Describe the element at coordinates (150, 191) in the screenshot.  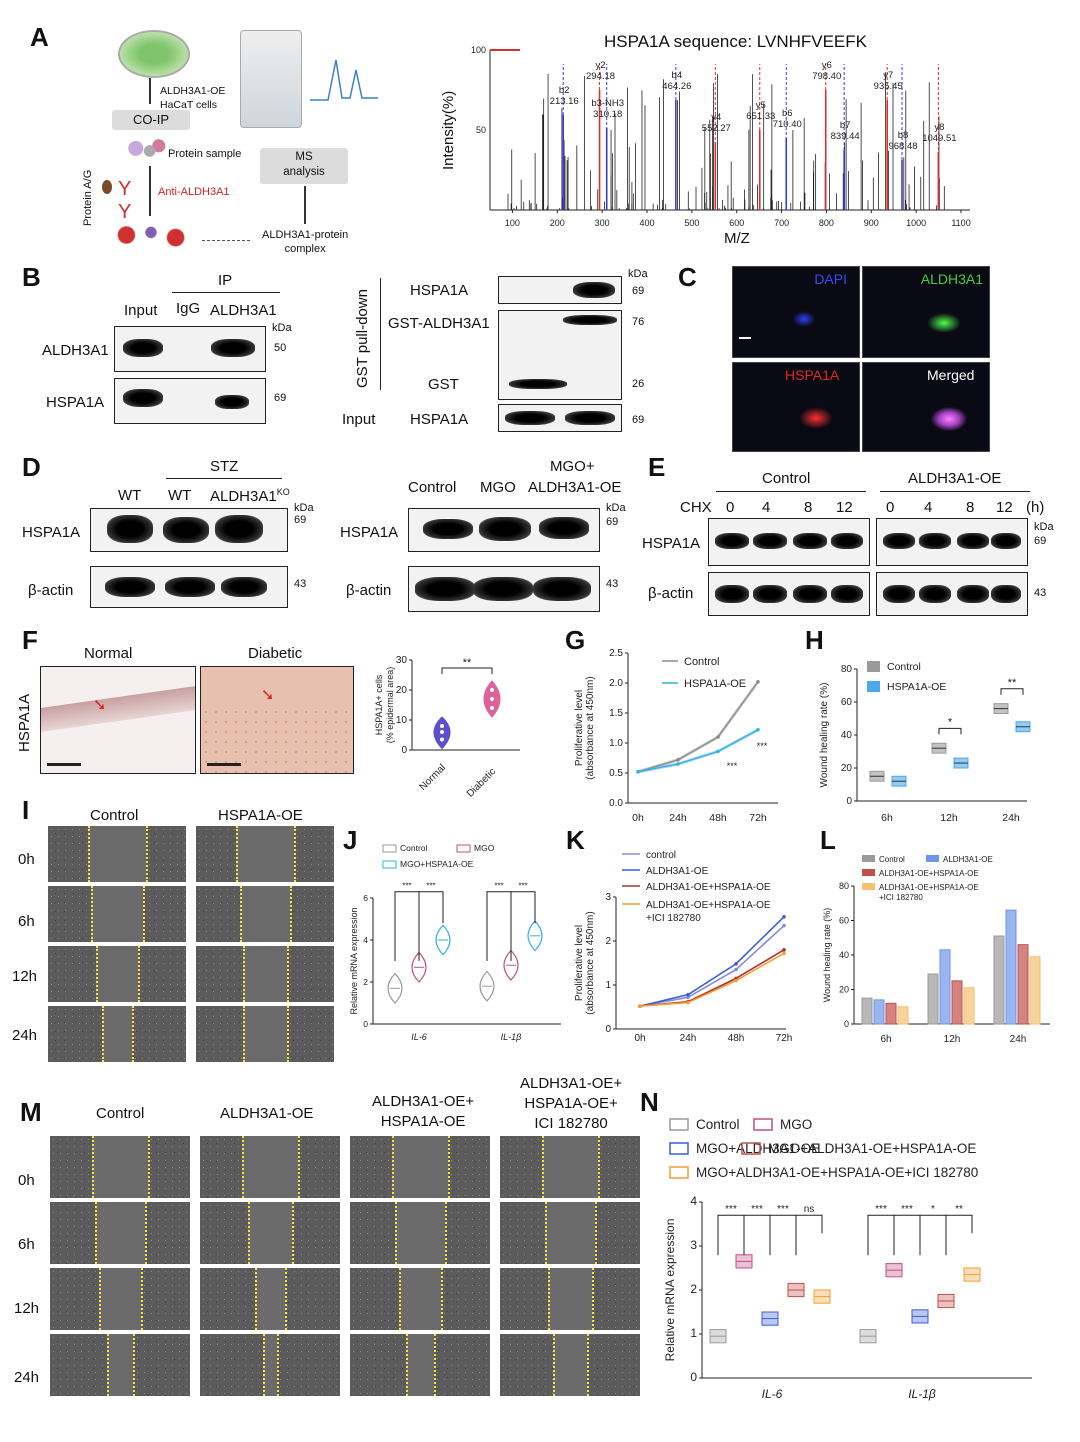
I see `arrow-down-icon` at that location.